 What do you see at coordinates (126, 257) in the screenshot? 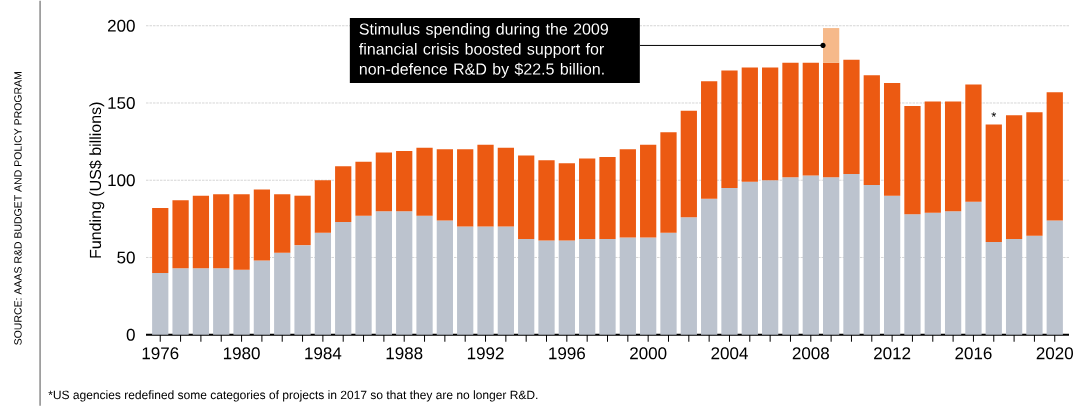
I see `y-tick-label: 50` at bounding box center [126, 257].